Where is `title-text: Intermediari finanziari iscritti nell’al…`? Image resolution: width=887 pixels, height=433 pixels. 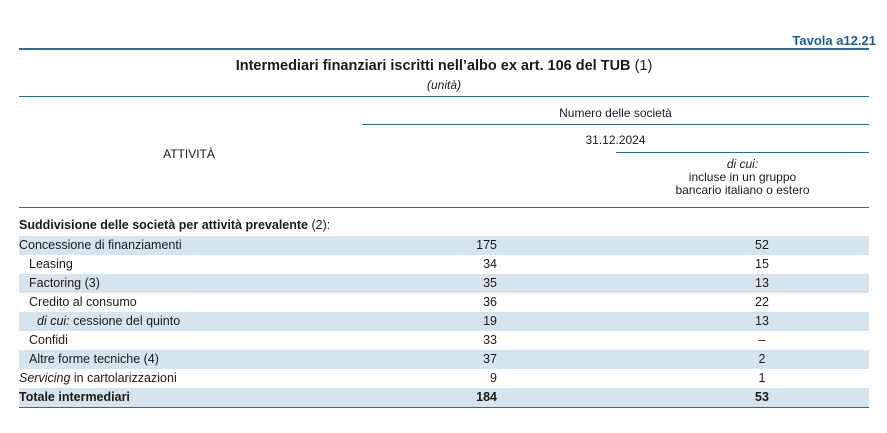 title-text: Intermediari finanziari iscritti nell’al… is located at coordinates (433, 66).